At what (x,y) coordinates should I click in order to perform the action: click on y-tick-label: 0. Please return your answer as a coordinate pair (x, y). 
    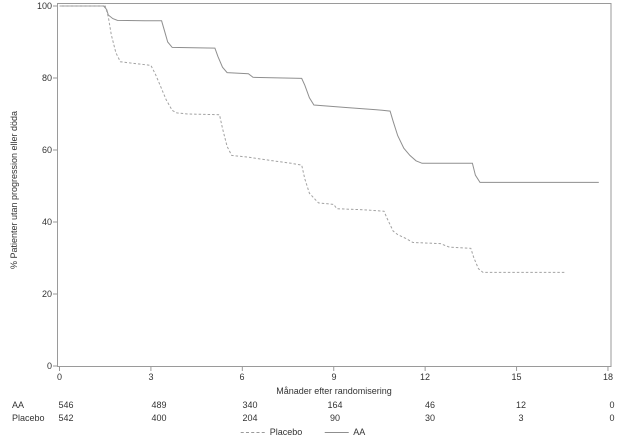
    Looking at the image, I should click on (49, 365).